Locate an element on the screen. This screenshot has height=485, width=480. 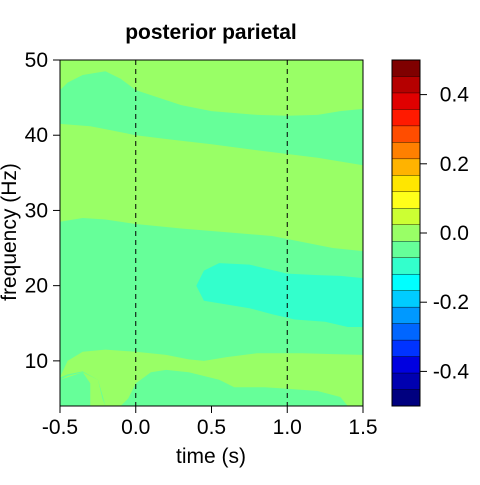
y-tick-label: 10 is located at coordinates (36, 361).